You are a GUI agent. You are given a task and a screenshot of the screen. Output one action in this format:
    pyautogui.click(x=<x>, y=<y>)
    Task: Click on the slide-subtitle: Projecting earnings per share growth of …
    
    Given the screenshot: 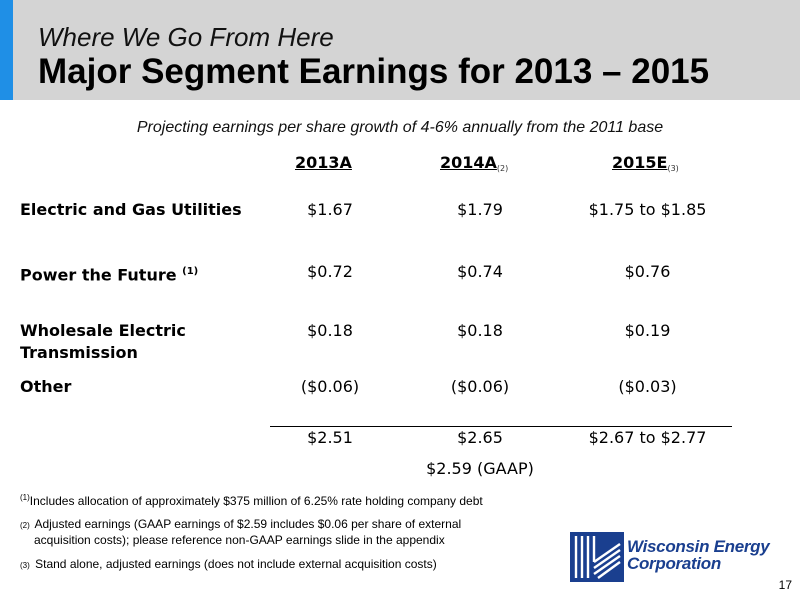 What is the action you would take?
    pyautogui.click(x=400, y=127)
    